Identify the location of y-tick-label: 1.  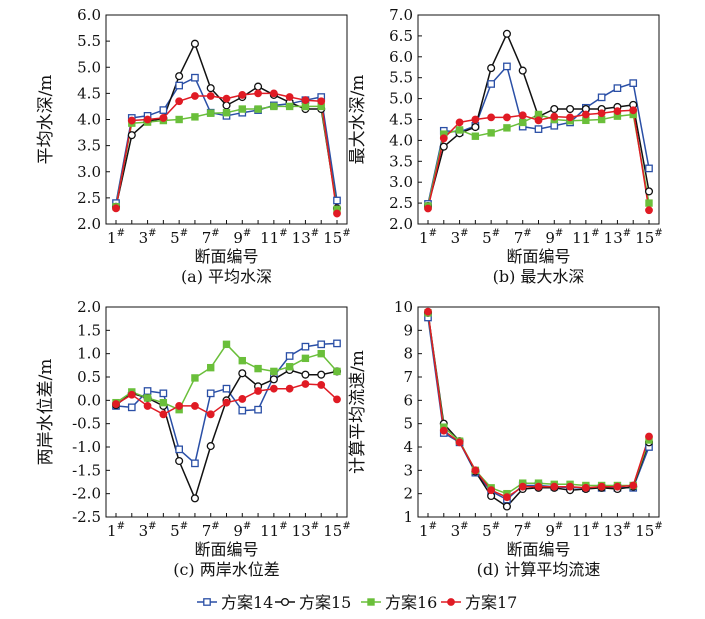
(408, 517).